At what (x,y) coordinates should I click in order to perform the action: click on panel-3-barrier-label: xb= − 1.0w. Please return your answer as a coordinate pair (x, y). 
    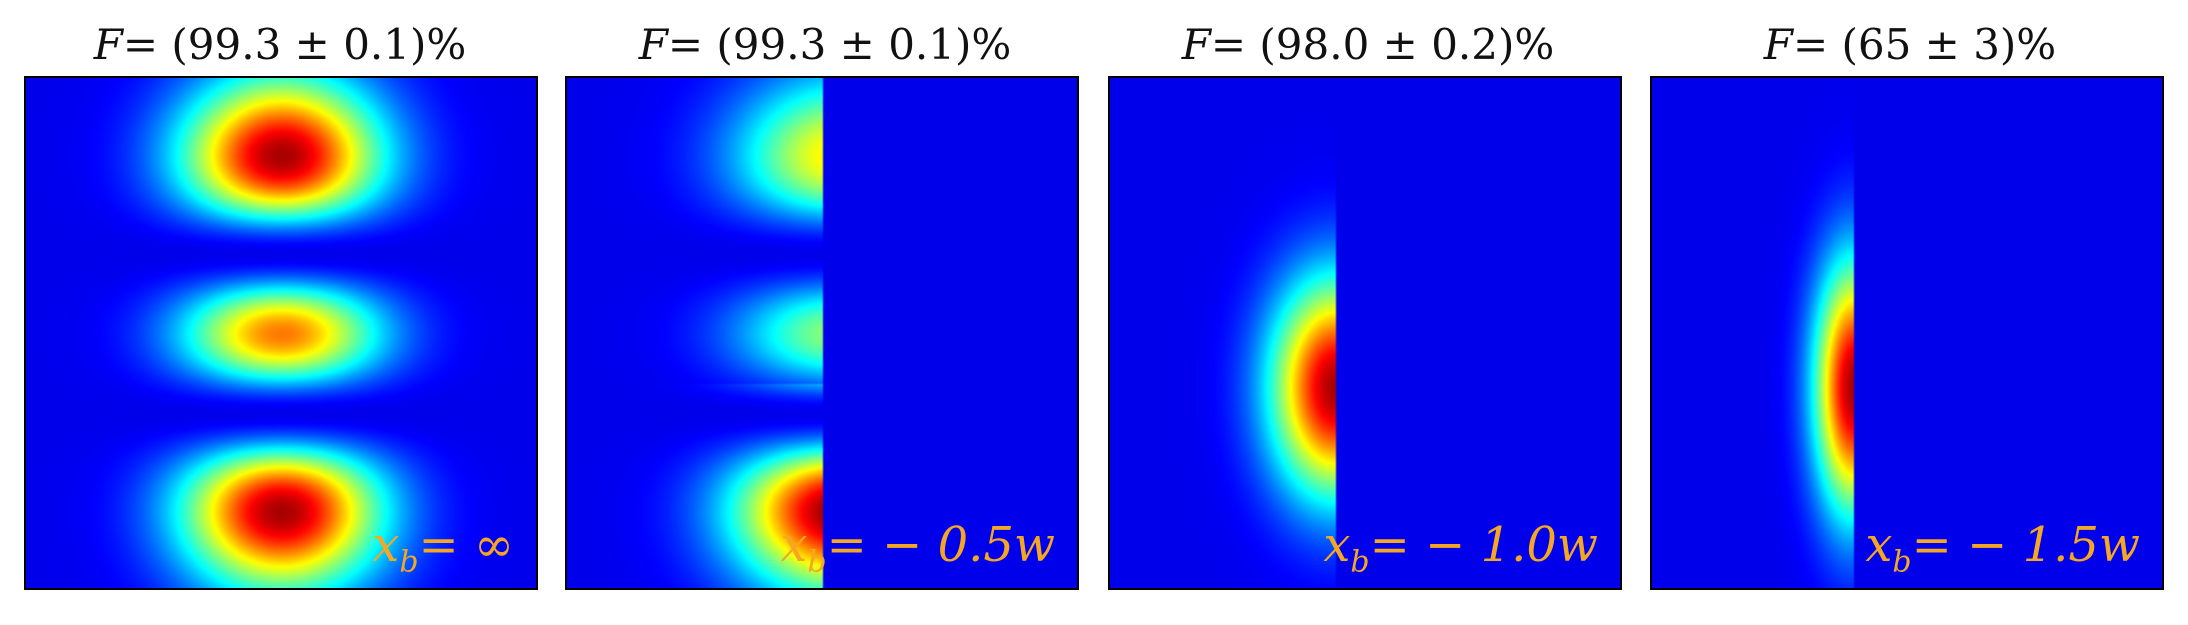
    Looking at the image, I should click on (1460, 548).